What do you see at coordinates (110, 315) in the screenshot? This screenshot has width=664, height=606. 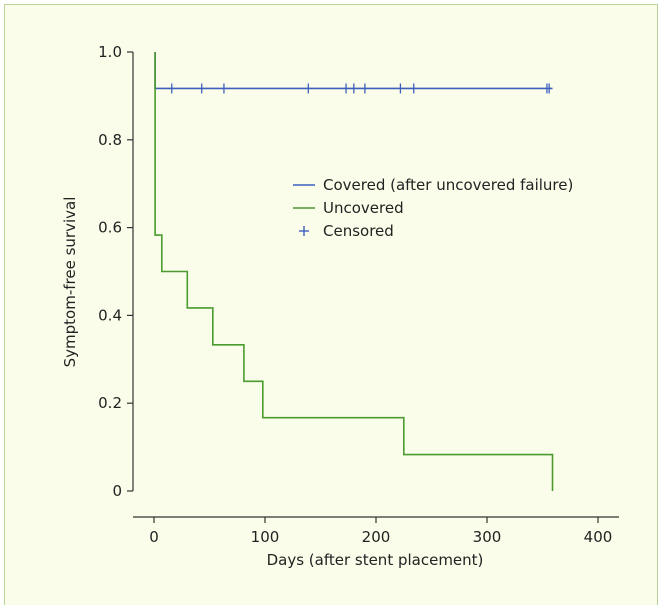 I see `y-tick-label: 0.4` at bounding box center [110, 315].